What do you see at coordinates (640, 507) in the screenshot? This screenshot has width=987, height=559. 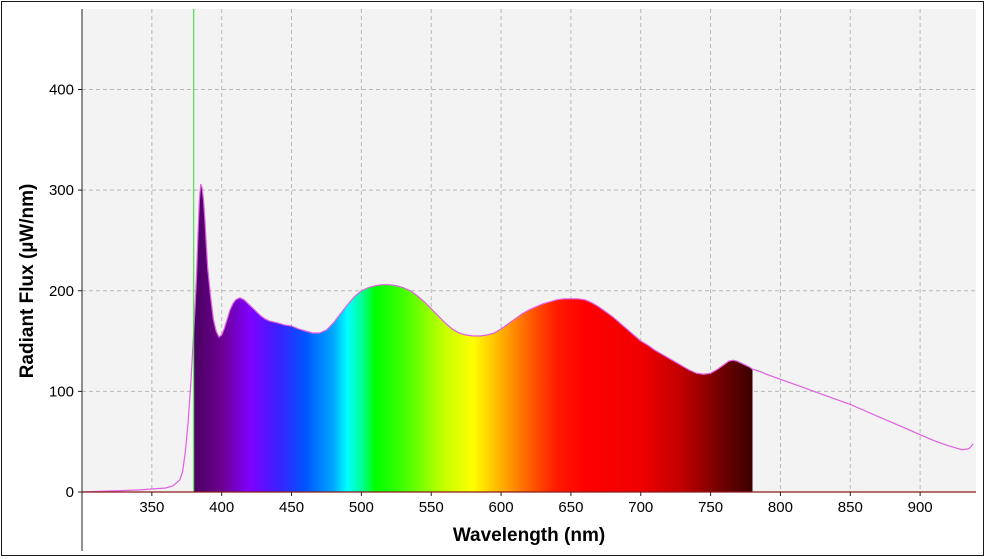 I see `x-tick-label: 700` at bounding box center [640, 507].